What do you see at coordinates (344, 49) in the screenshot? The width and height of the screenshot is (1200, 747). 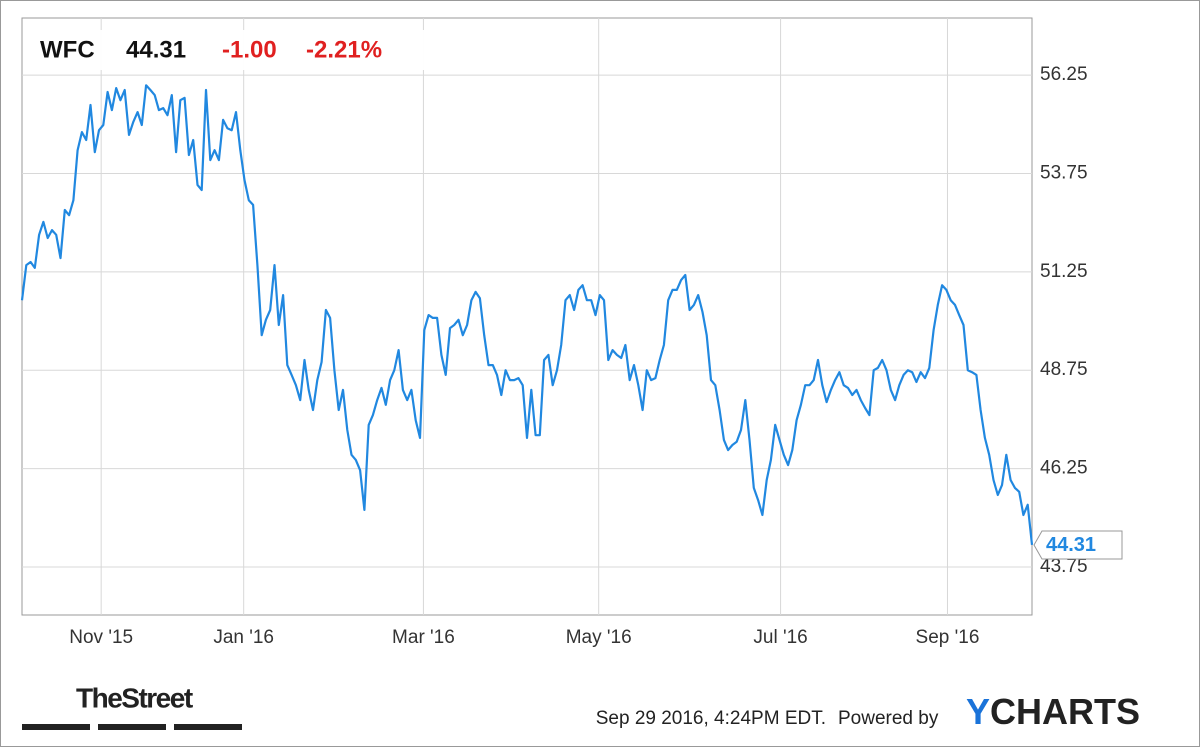 I see `change-pct: -2.21%` at bounding box center [344, 49].